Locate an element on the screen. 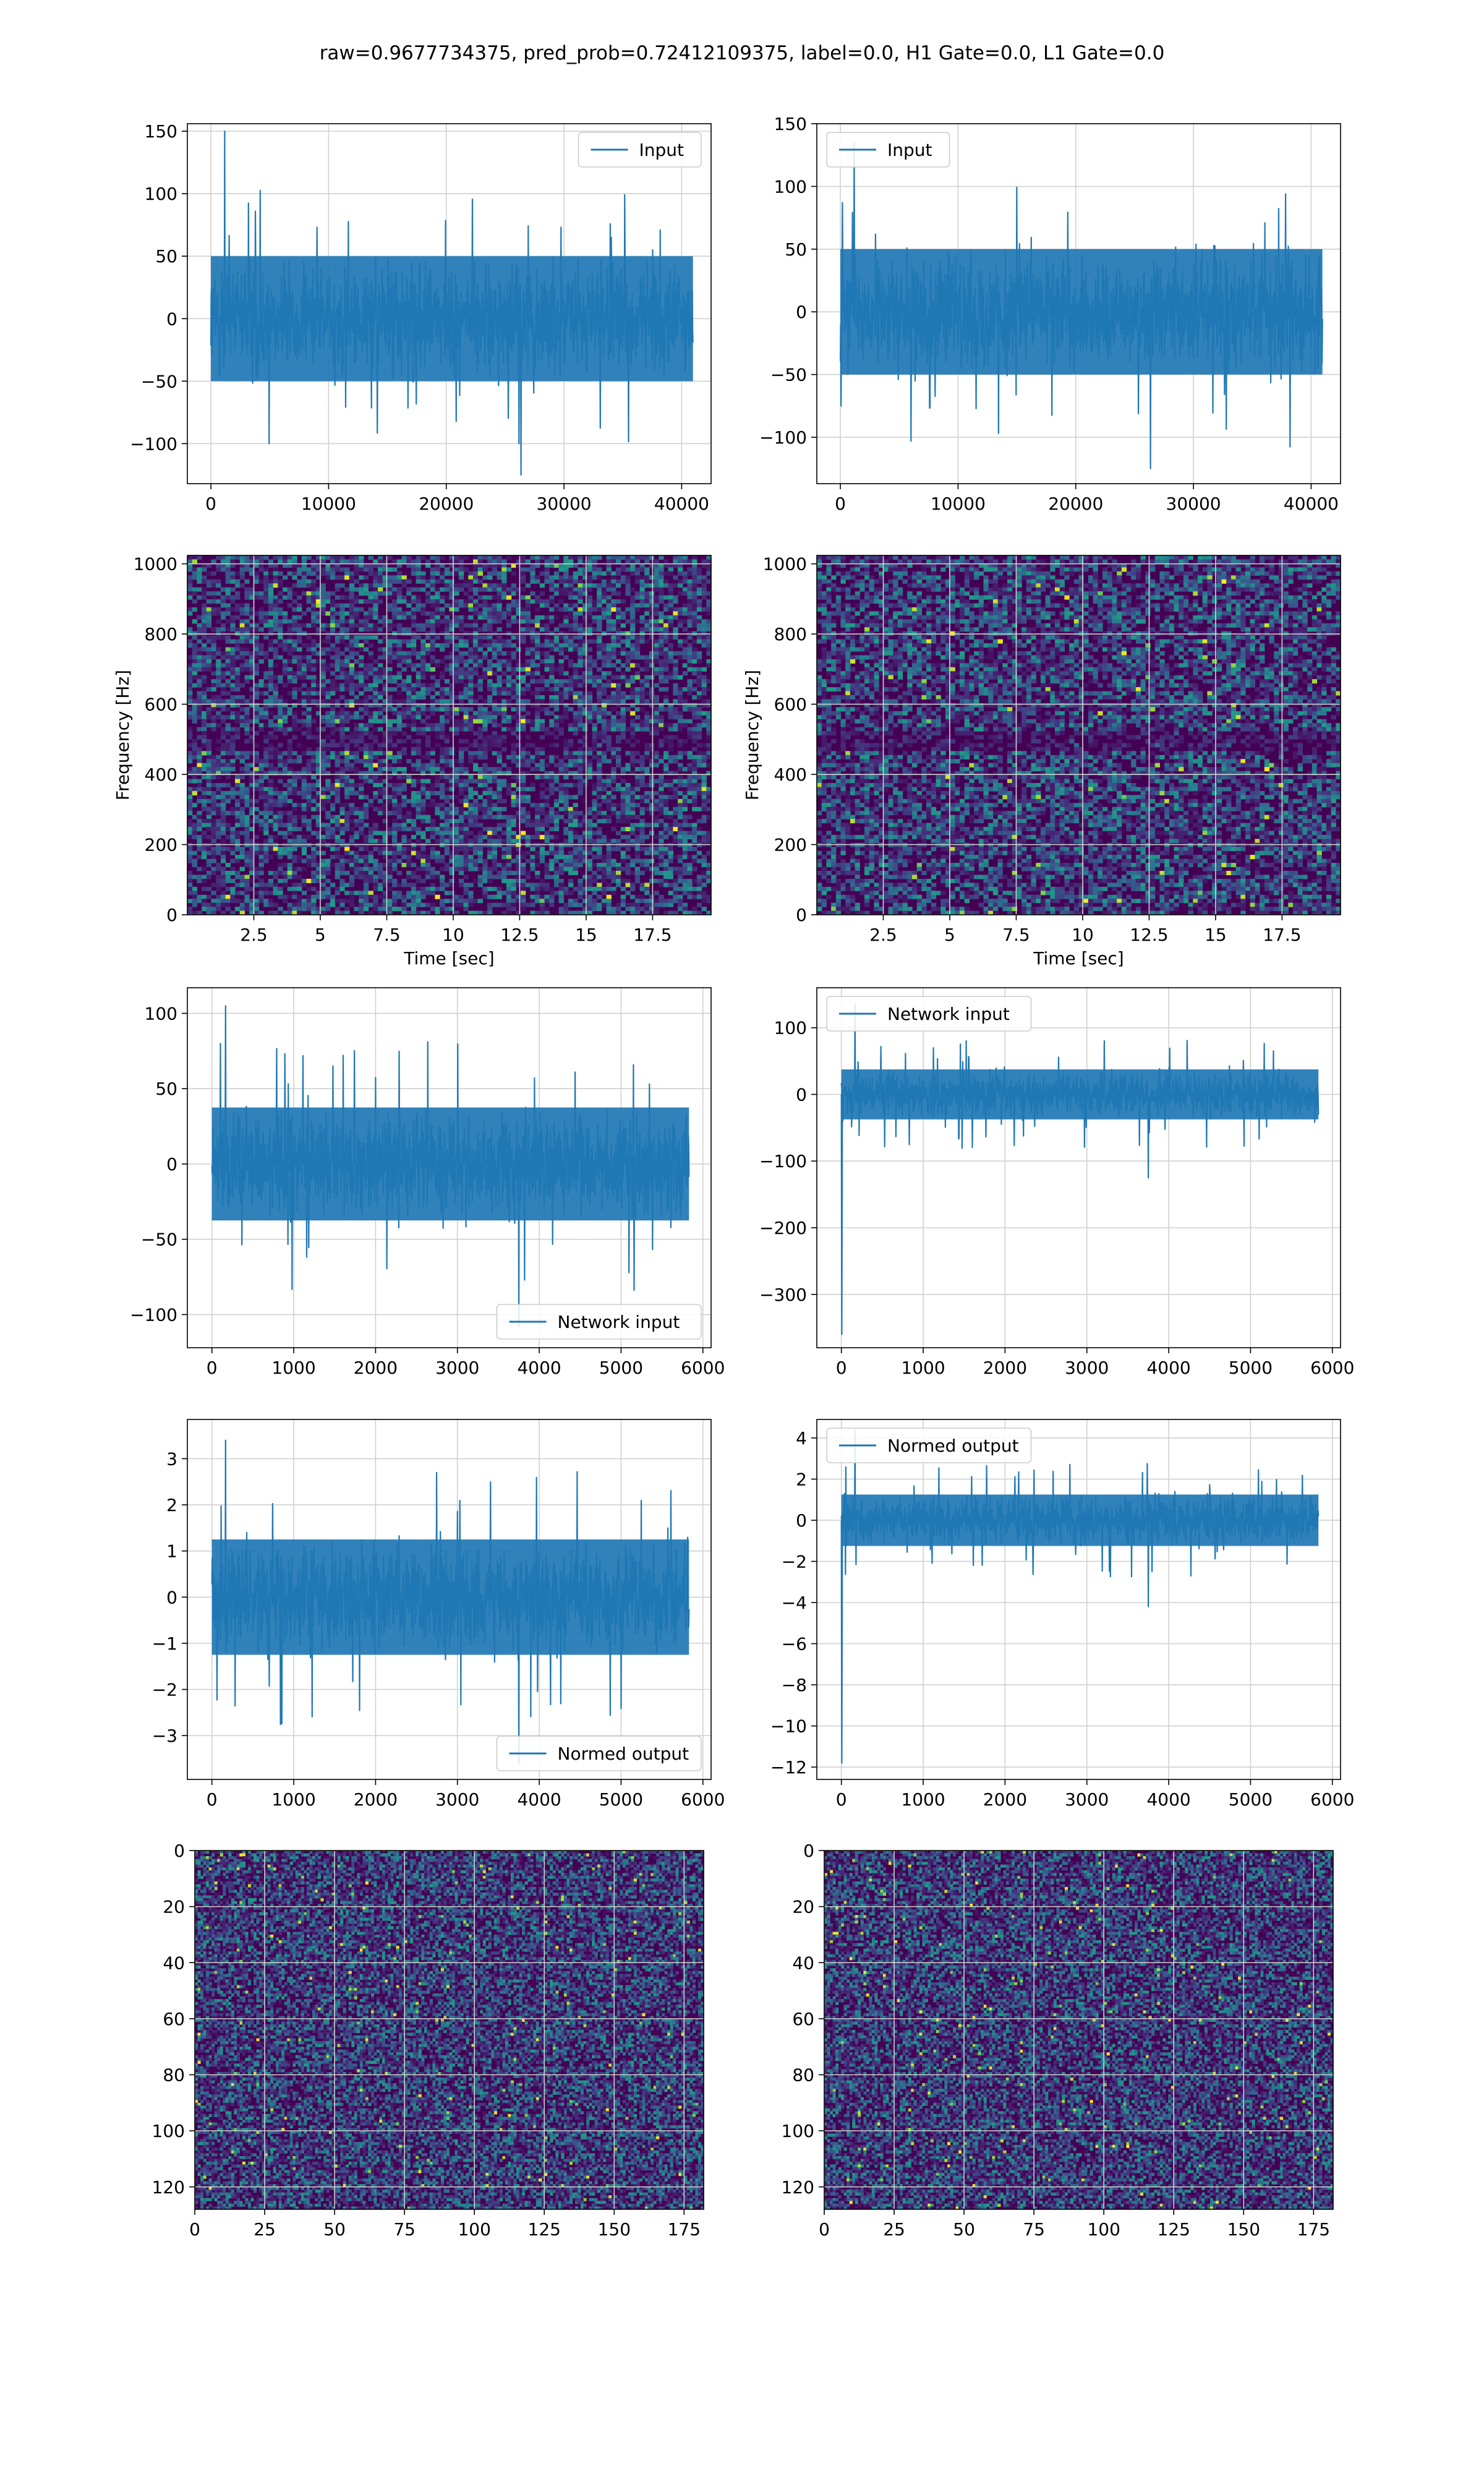  series-band is located at coordinates (1081, 312).